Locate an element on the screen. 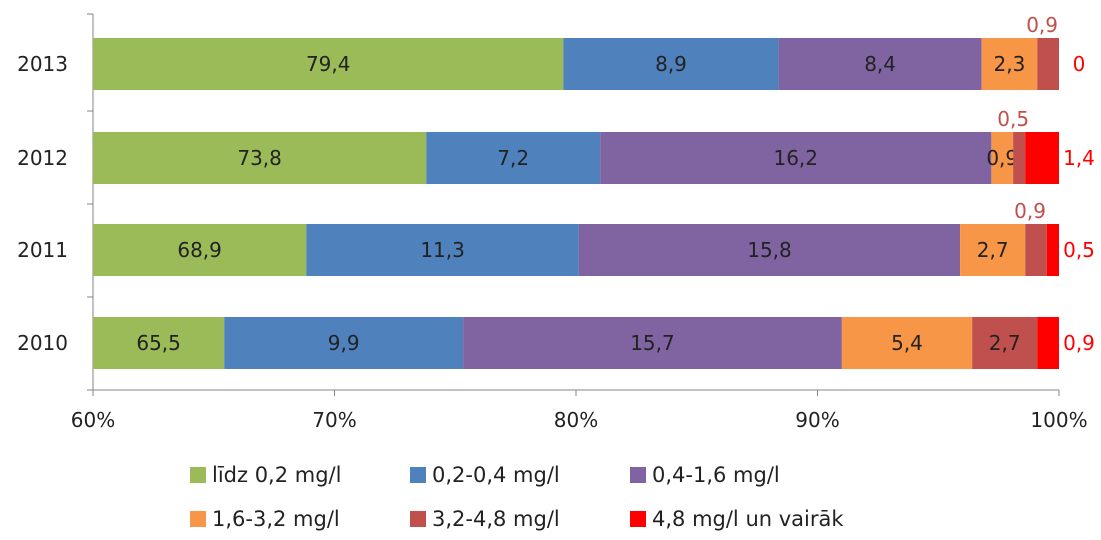 Image resolution: width=1101 pixels, height=540 pixels. value-axis-tick-label-0: 60% is located at coordinates (93, 420).